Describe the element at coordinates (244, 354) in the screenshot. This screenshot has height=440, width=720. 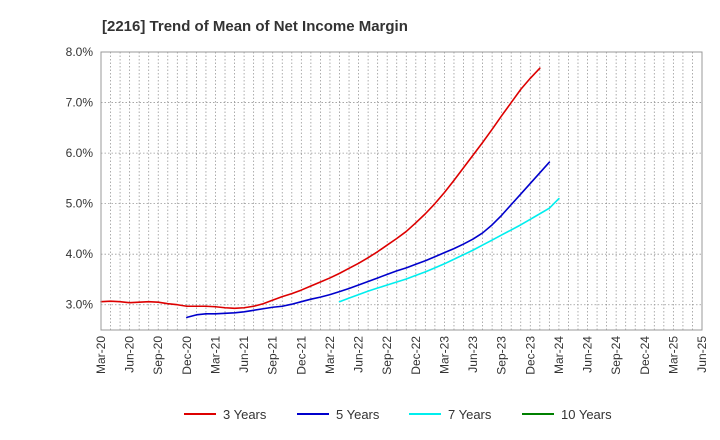
I see `x-tick-label: Jun-21` at that location.